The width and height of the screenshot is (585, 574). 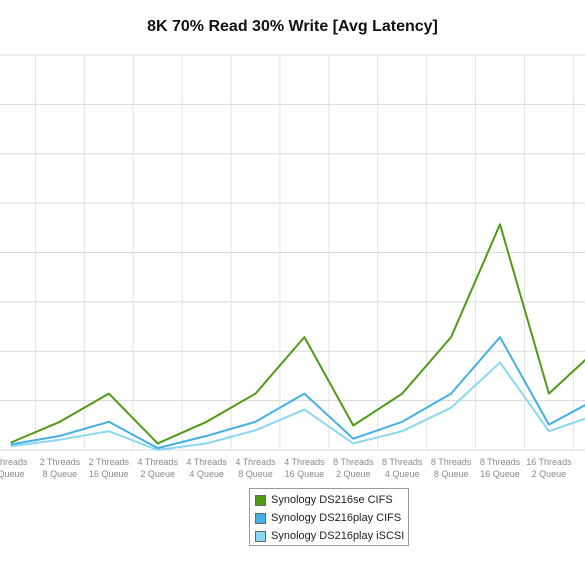 I want to click on chart-title: 8K 70% Read 30% Write [Avg Latency], so click(x=292, y=26).